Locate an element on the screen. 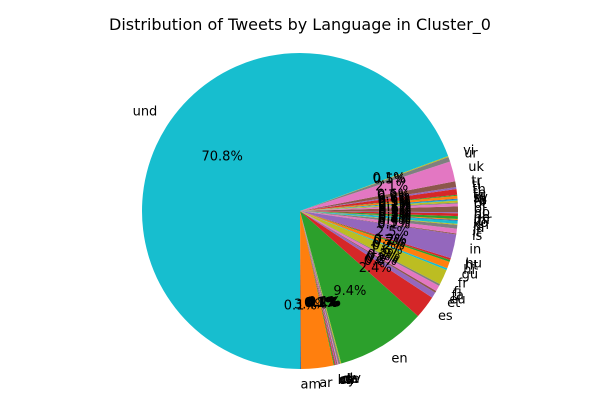 The width and height of the screenshot is (600, 400). slice-percent-lt: 0.1% is located at coordinates (394, 216).